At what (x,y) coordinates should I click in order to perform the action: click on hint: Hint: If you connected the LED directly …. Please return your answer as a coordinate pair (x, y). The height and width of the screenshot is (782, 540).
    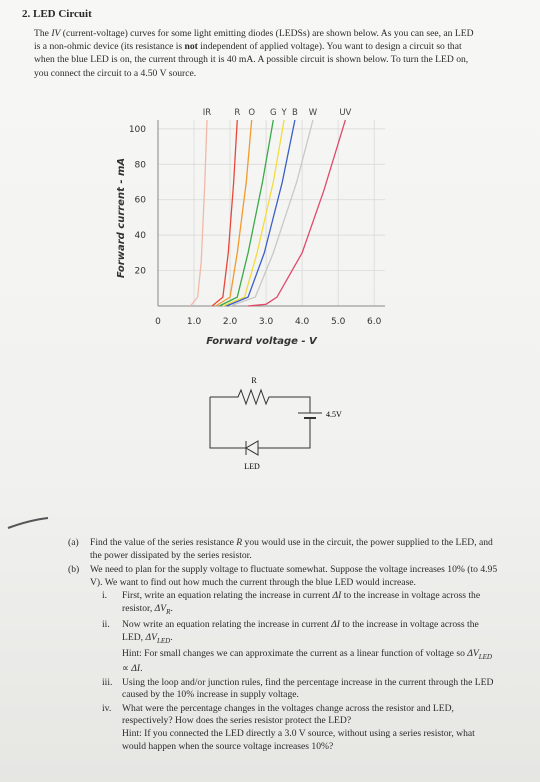
    Looking at the image, I should click on (310, 740).